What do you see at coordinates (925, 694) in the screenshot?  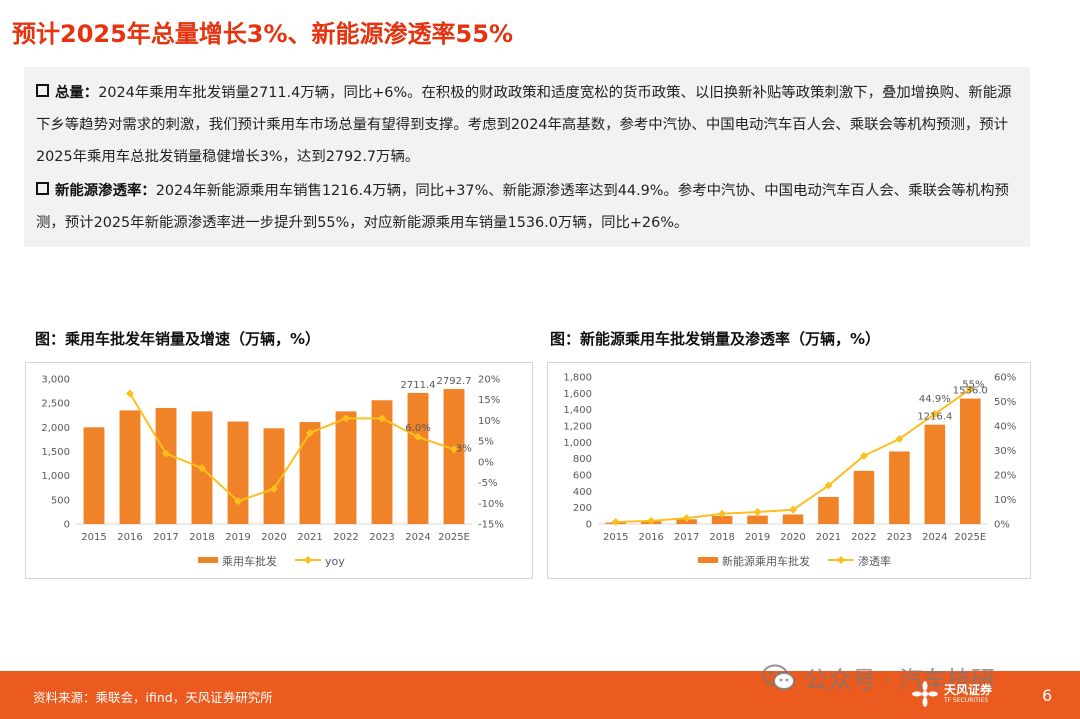 I see `brand-mark-icon` at bounding box center [925, 694].